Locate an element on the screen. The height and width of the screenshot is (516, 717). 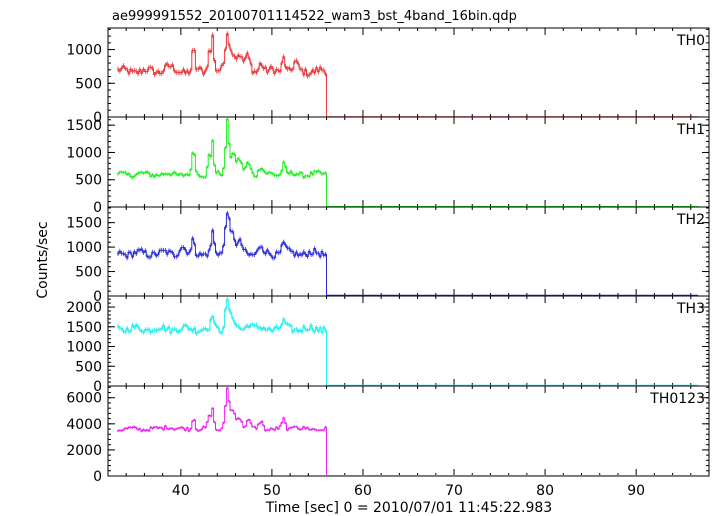
series-line-th3 is located at coordinates (408, 342).